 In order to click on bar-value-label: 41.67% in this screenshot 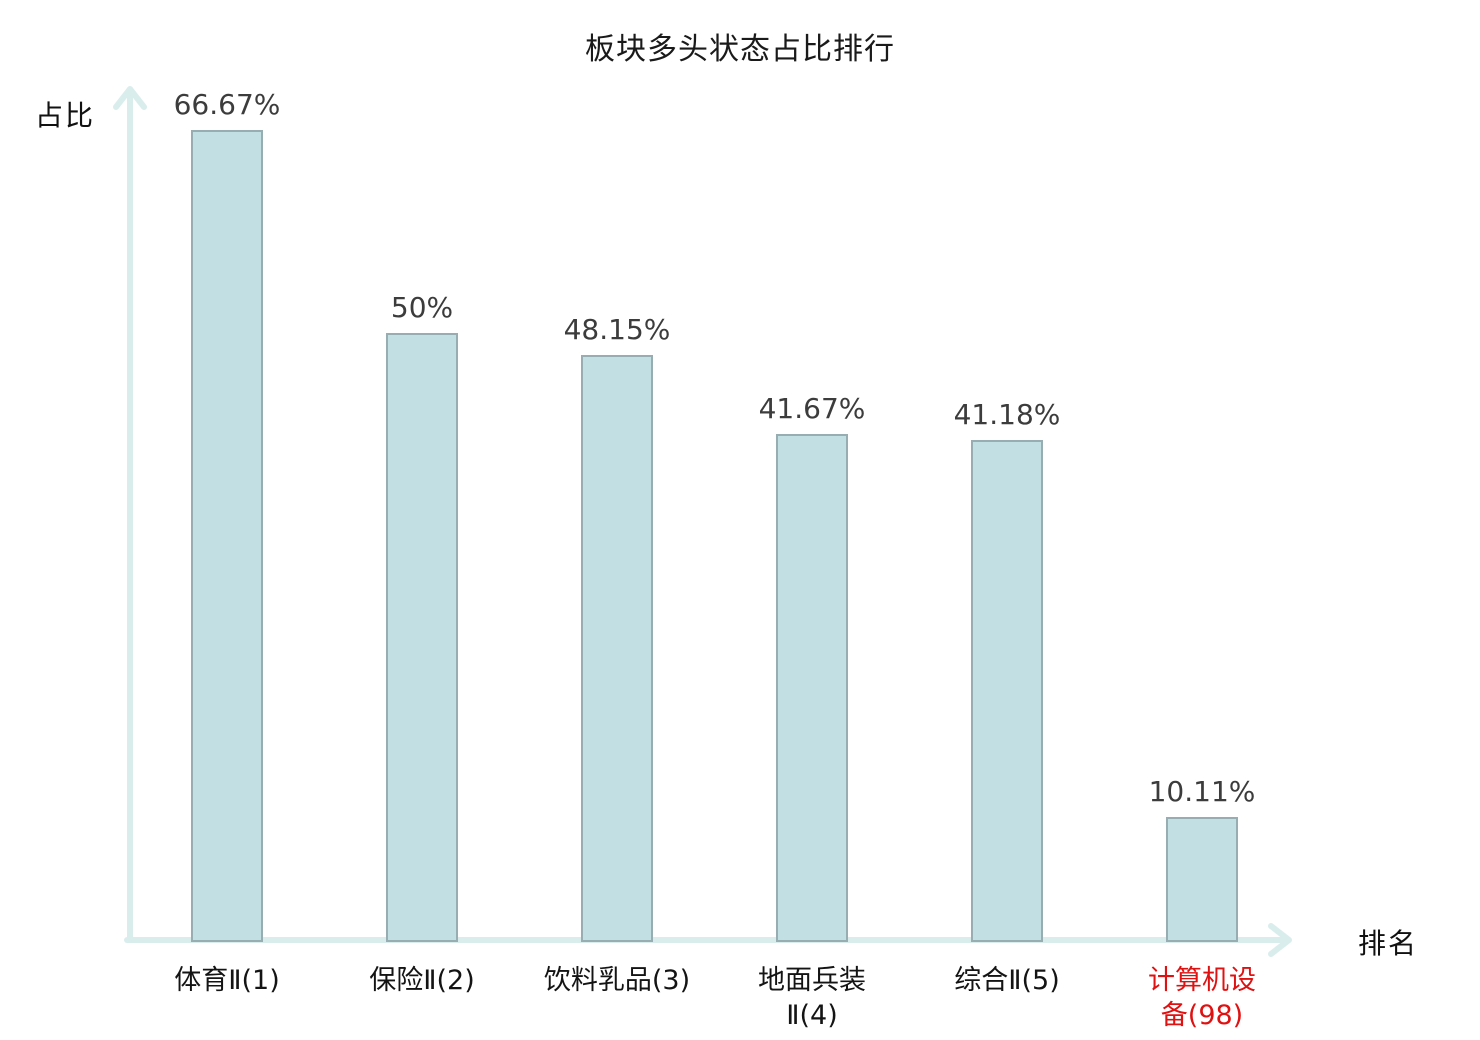, I will do `click(812, 408)`.